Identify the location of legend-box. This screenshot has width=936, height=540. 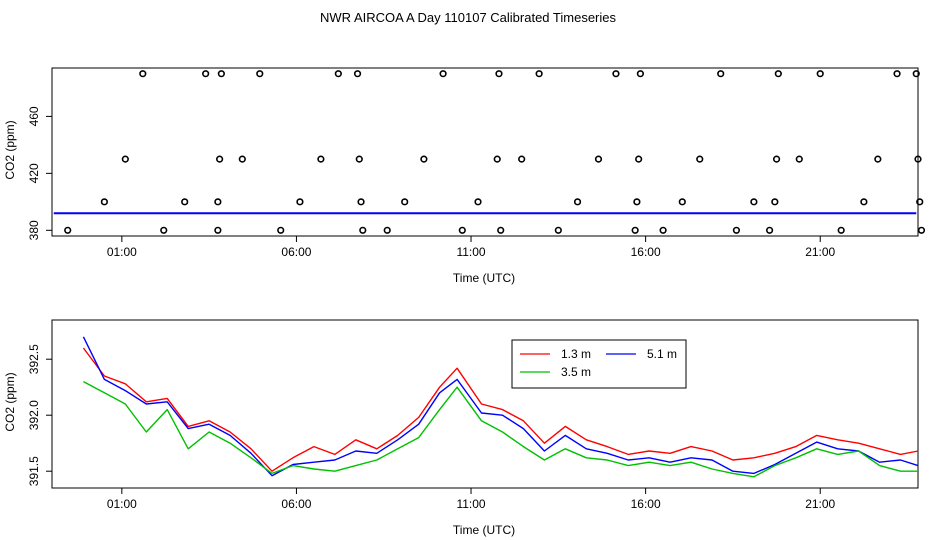
(599, 364).